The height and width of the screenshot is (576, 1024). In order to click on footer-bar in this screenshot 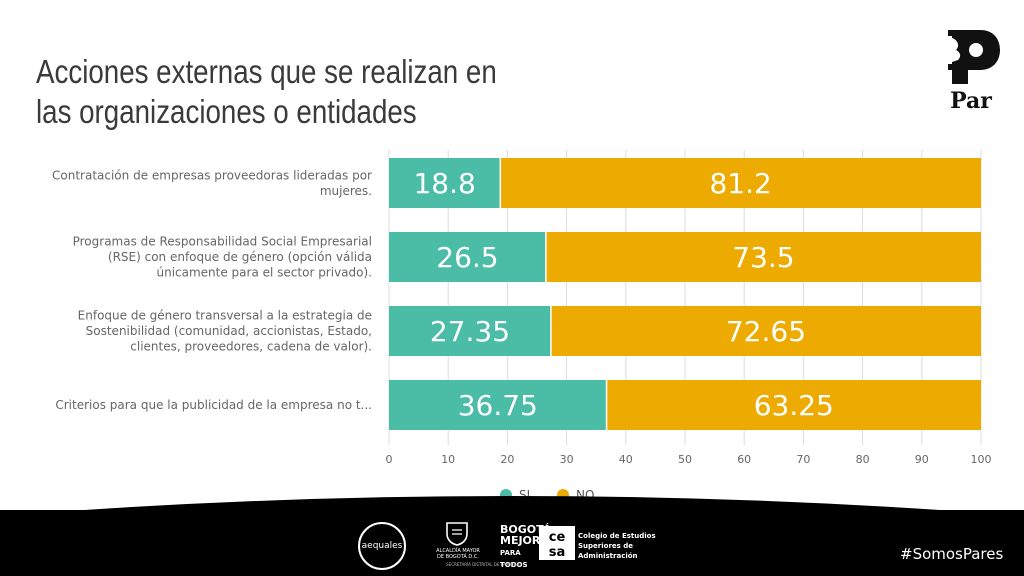, I will do `click(512, 543)`.